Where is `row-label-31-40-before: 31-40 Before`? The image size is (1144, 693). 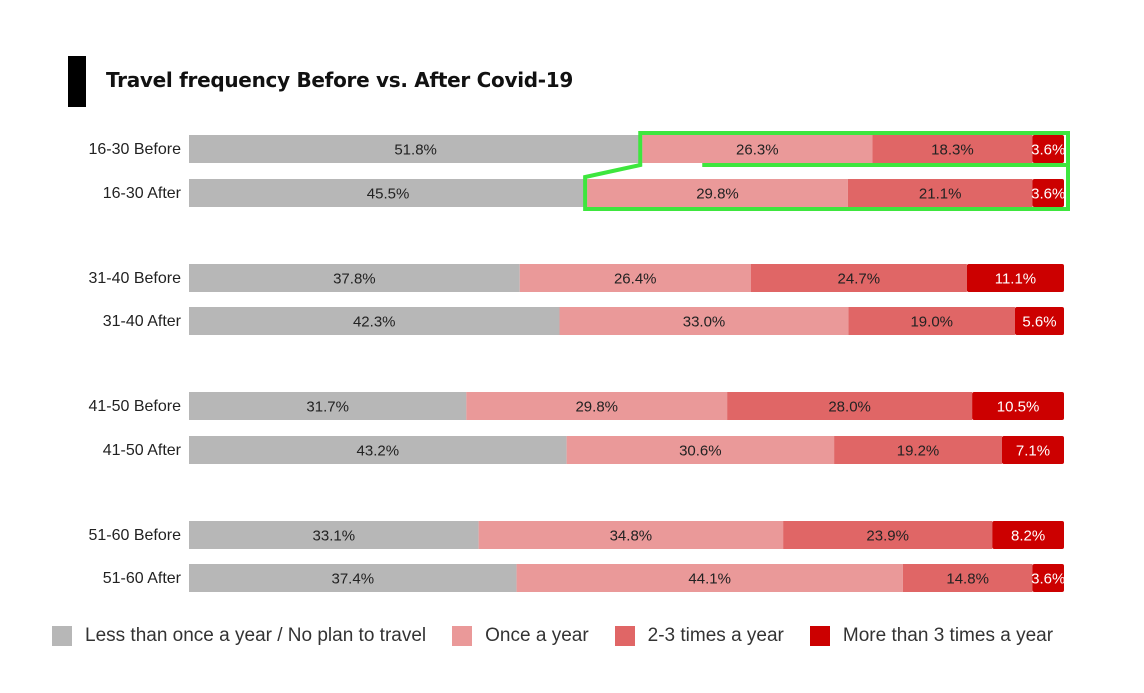 row-label-31-40-before: 31-40 Before is located at coordinates (134, 278).